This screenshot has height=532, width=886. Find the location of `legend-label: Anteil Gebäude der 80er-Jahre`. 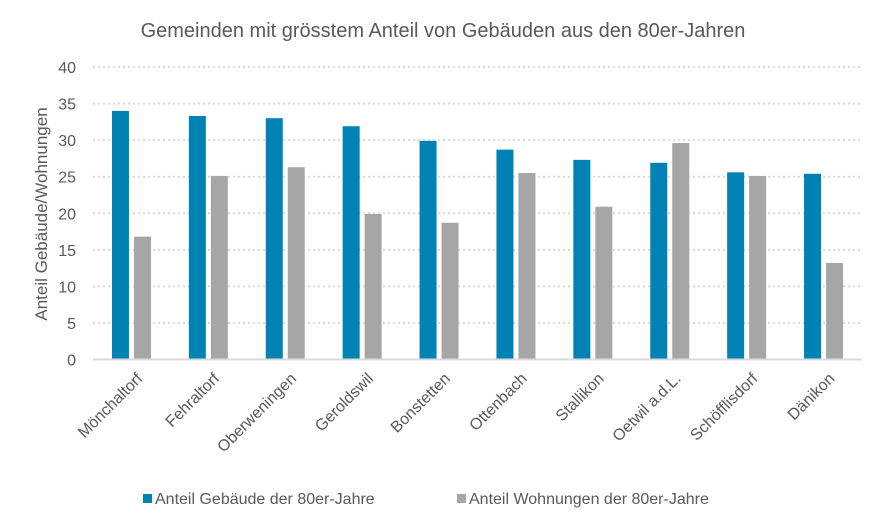

legend-label: Anteil Gebäude der 80er-Jahre is located at coordinates (265, 499).